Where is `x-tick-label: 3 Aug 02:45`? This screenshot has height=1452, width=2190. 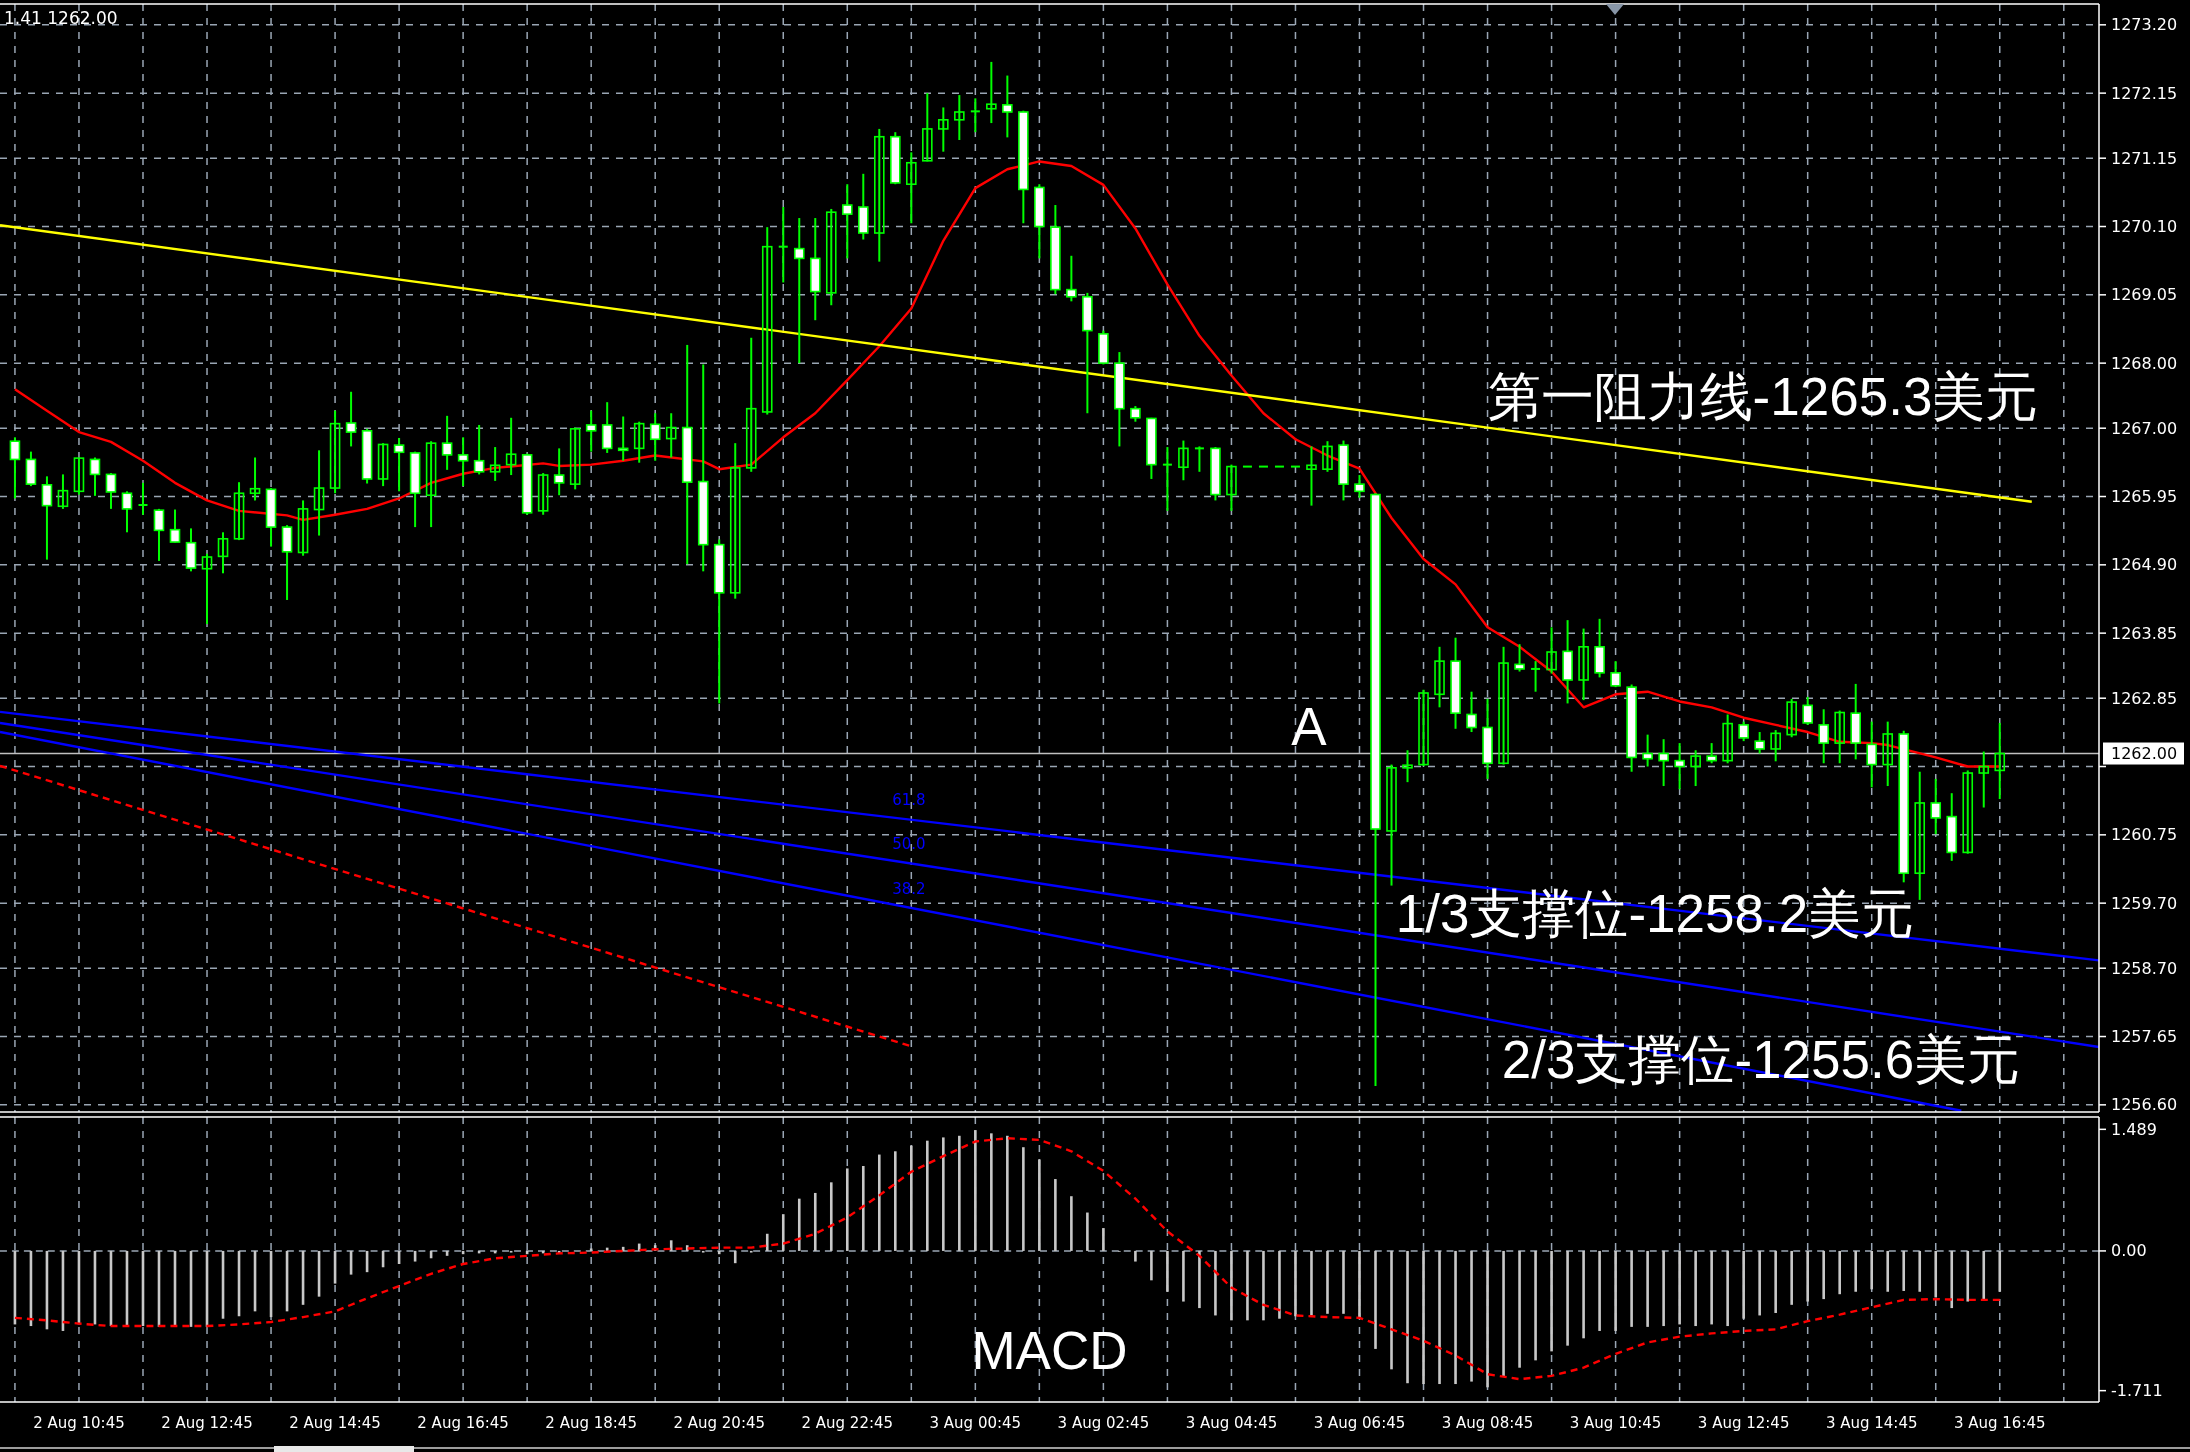
x-tick-label: 3 Aug 02:45 is located at coordinates (1103, 1423).